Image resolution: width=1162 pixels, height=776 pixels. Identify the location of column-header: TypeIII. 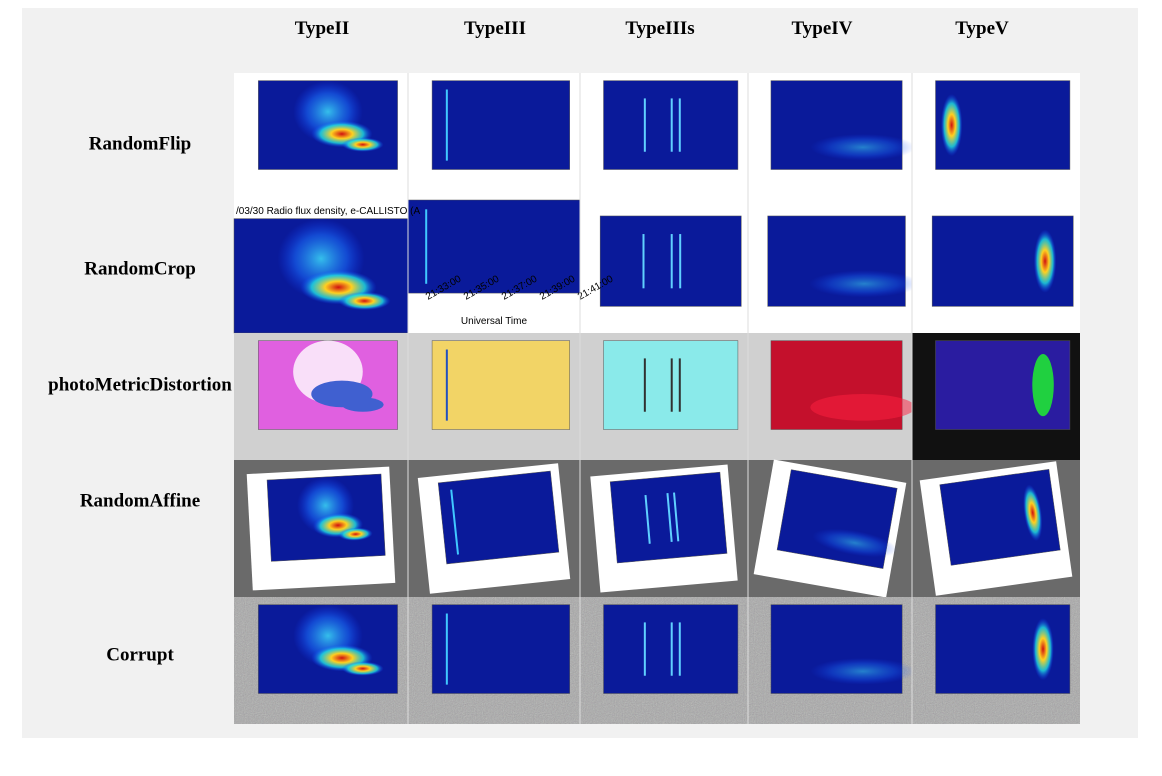
(495, 28).